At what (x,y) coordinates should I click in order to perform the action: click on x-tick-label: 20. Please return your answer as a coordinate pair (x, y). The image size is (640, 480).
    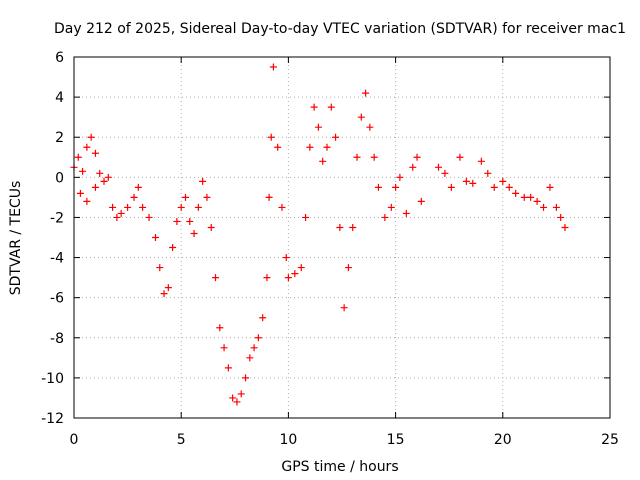
    Looking at the image, I should click on (503, 440).